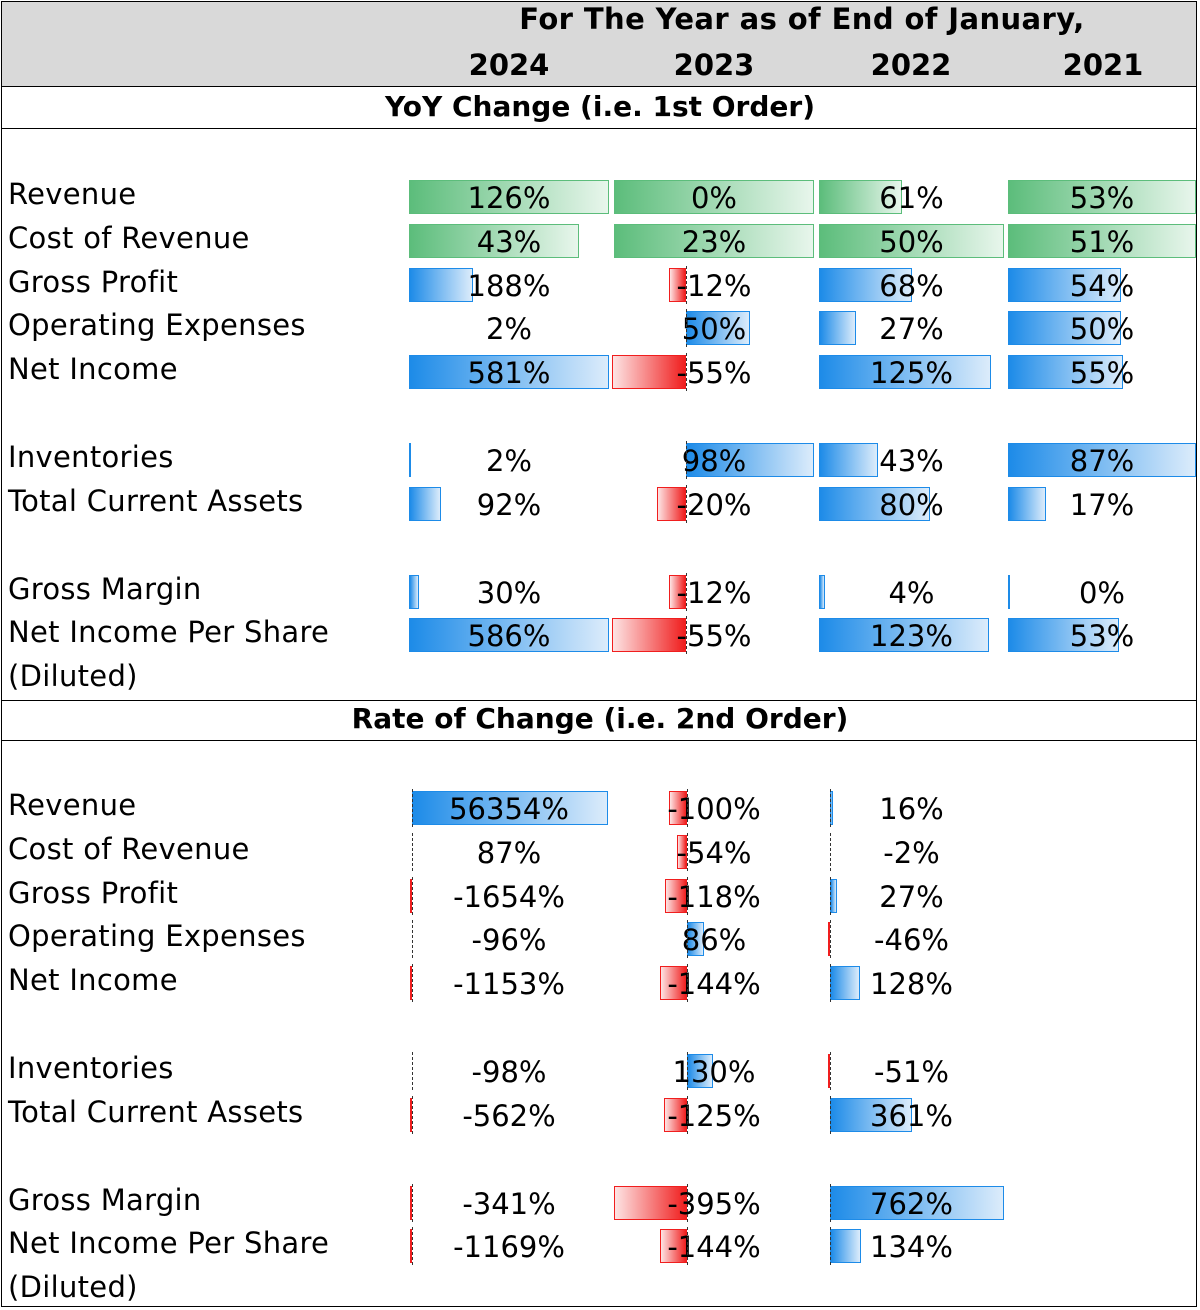 The width and height of the screenshot is (1200, 1310). I want to click on cell-value: 123%, so click(911, 636).